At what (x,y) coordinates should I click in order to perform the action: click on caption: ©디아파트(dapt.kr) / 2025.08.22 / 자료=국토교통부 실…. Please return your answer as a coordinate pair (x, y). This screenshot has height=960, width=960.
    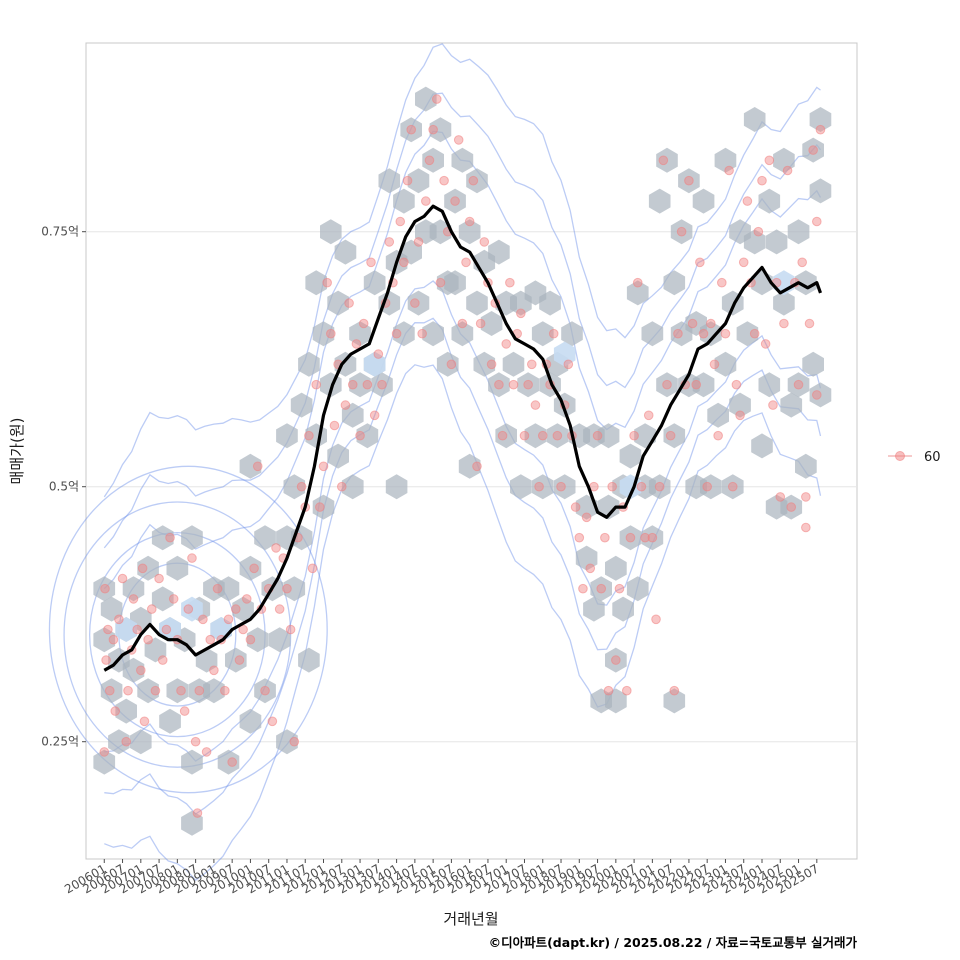
    Looking at the image, I should click on (673, 942).